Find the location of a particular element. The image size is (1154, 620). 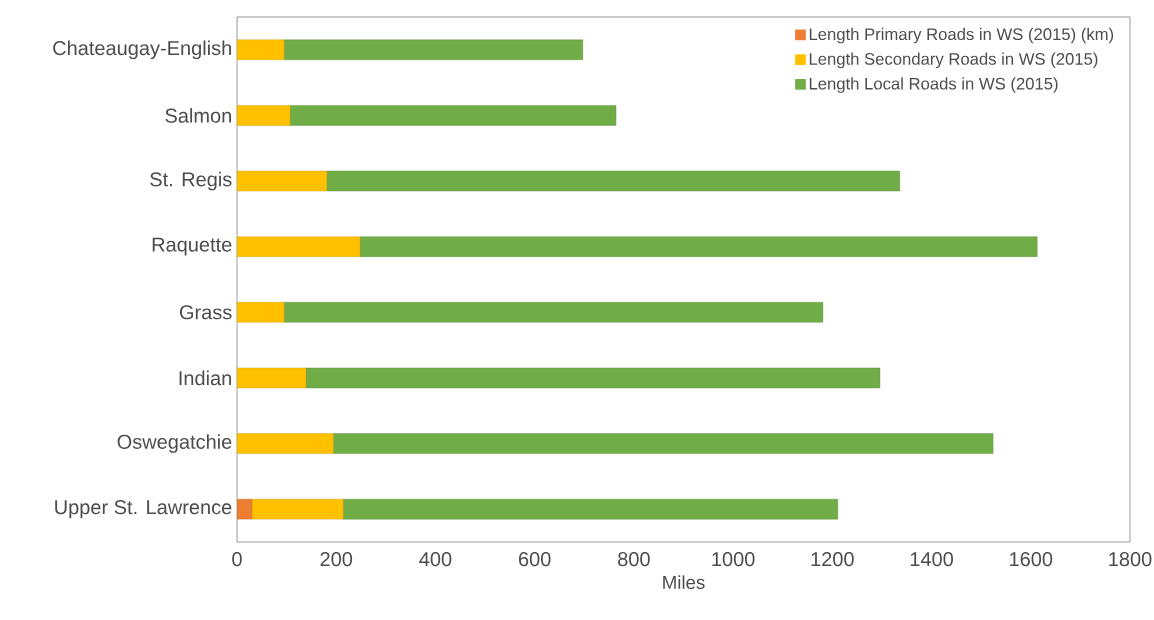

legend-label: Length Primary Roads in WS (2015) (km) is located at coordinates (961, 35).